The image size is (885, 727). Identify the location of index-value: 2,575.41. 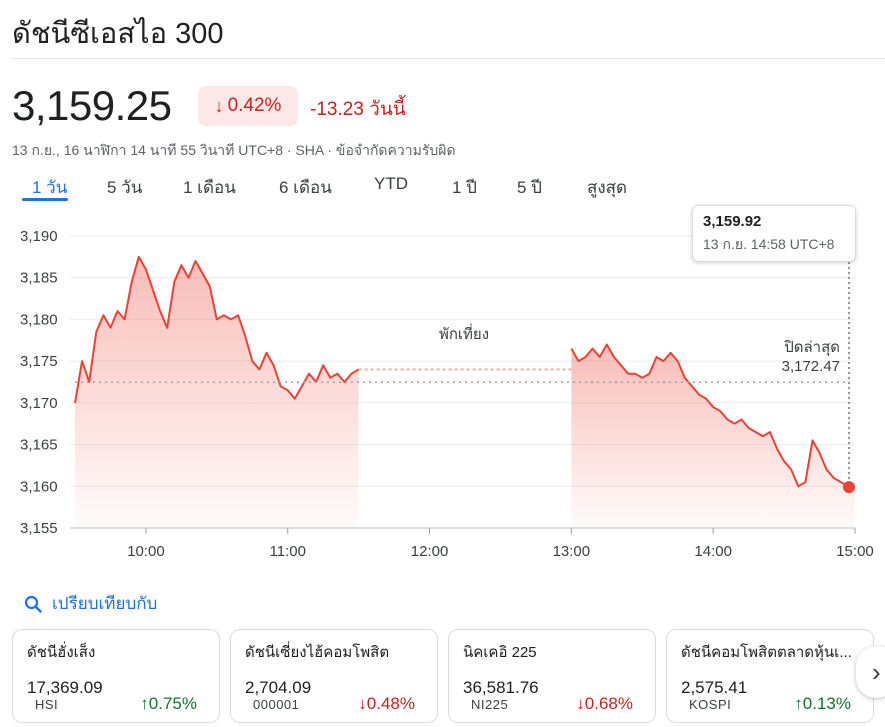
(714, 687).